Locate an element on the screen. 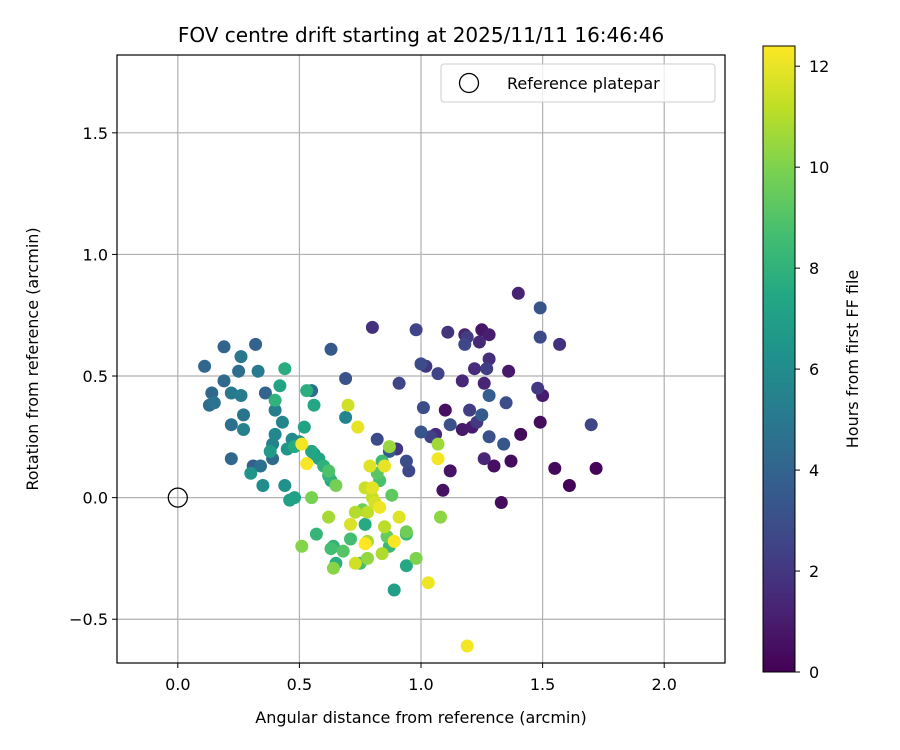 The height and width of the screenshot is (750, 900). colorbar-label: Hours from first FF file is located at coordinates (852, 359).